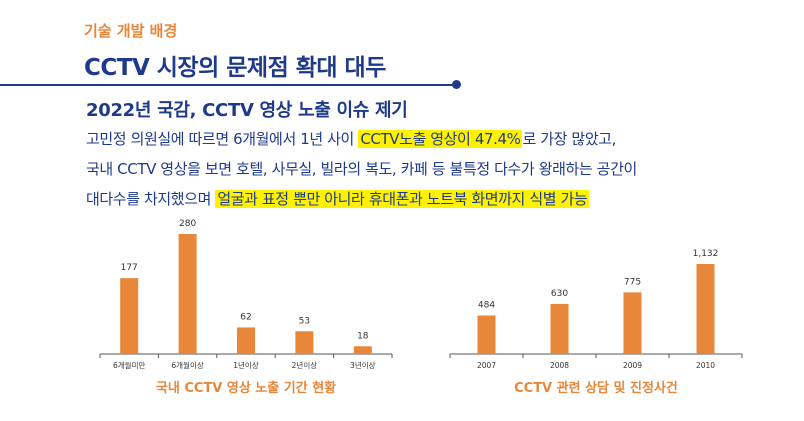 Image resolution: width=804 pixels, height=421 pixels. What do you see at coordinates (131, 31) in the screenshot?
I see `section-eyebrow: 기술 개발 배경` at bounding box center [131, 31].